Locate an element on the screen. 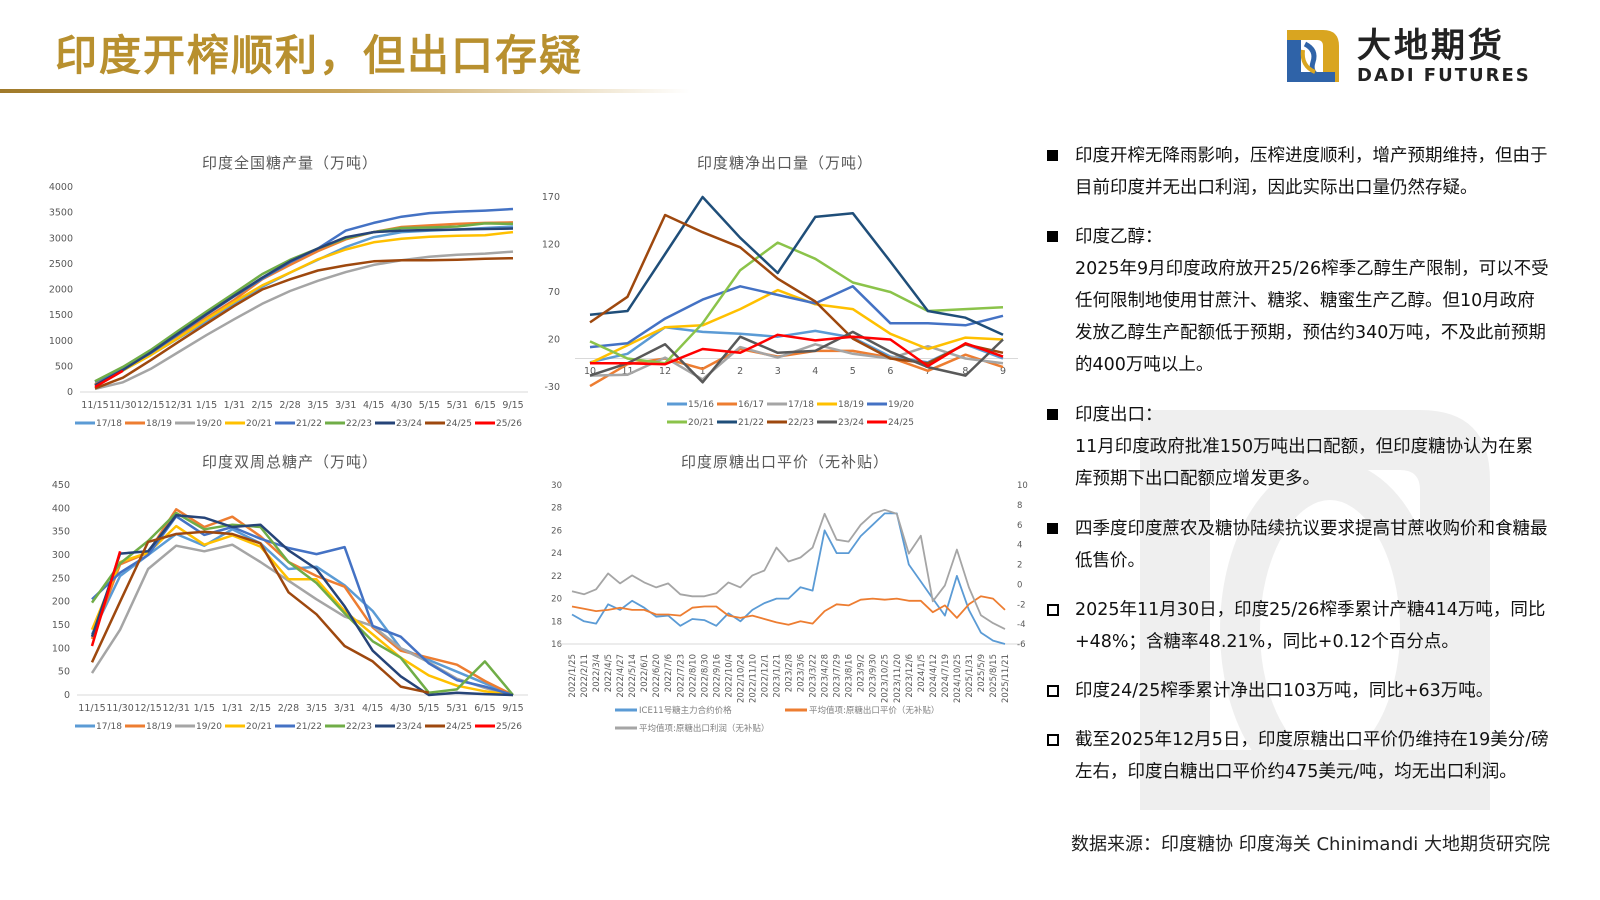 The image size is (1600, 900). x-tick-label: 2024/1/5 is located at coordinates (922, 673).